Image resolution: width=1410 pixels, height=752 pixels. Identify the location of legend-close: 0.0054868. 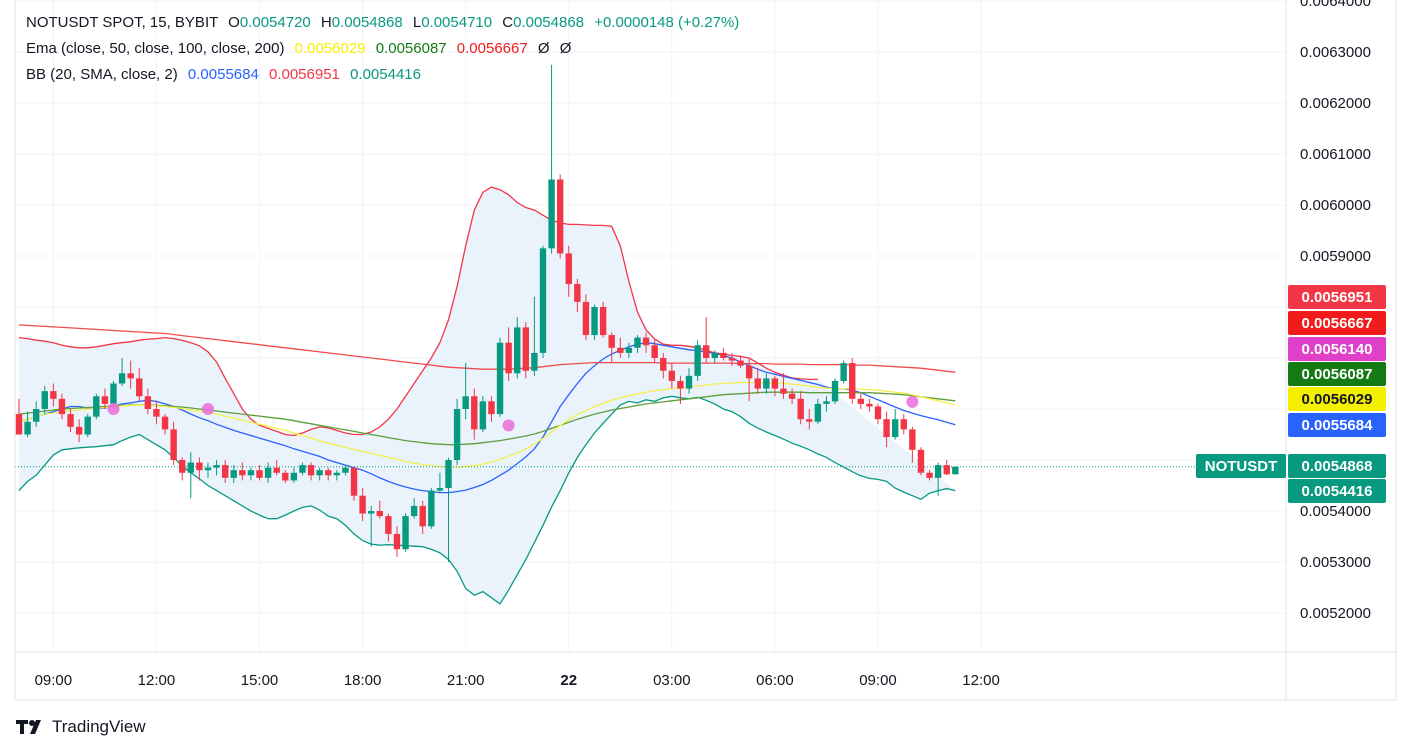
(549, 22).